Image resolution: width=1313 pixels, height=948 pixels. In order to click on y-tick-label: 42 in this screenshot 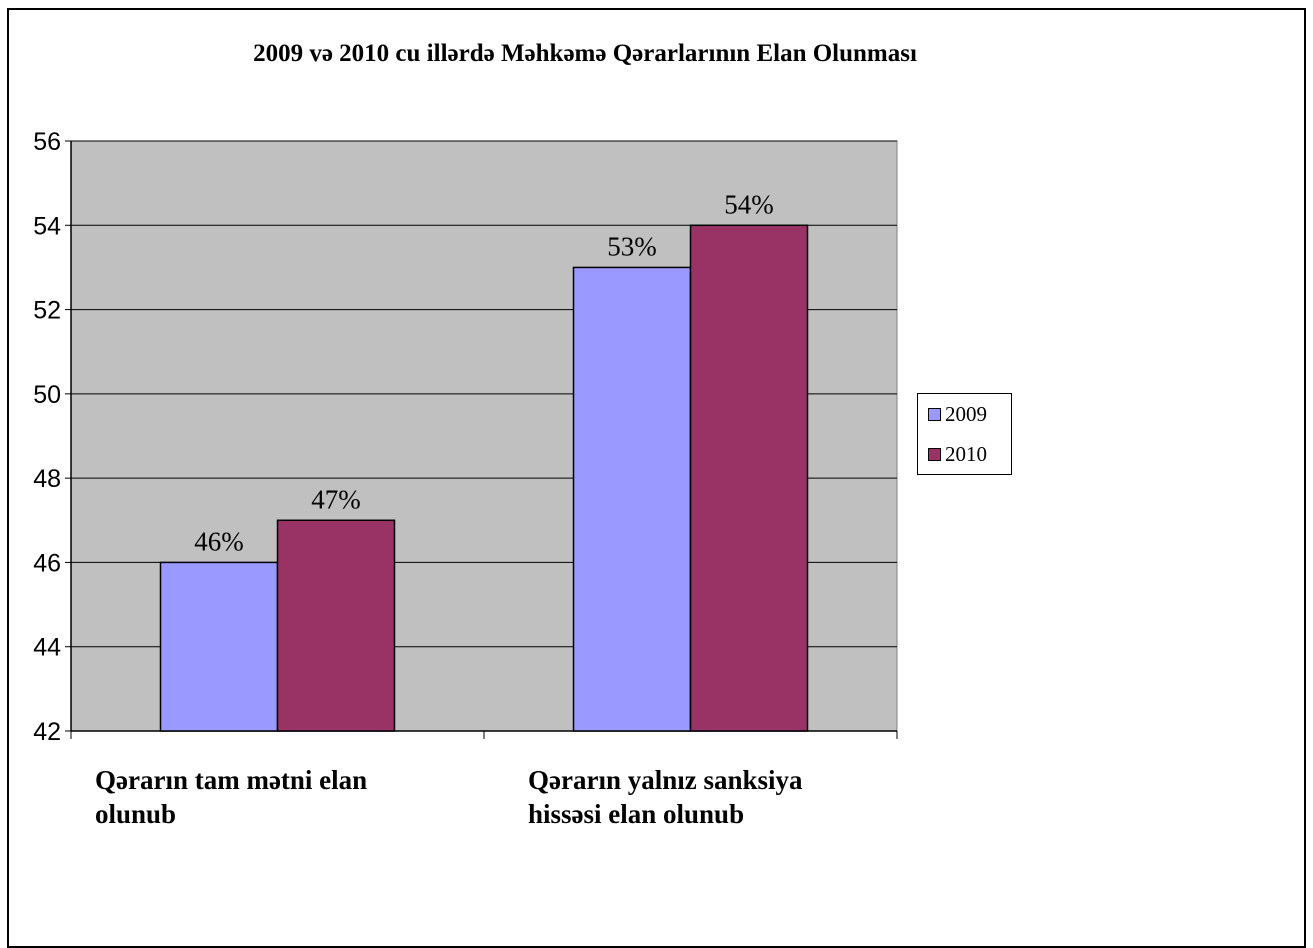, I will do `click(47, 732)`.